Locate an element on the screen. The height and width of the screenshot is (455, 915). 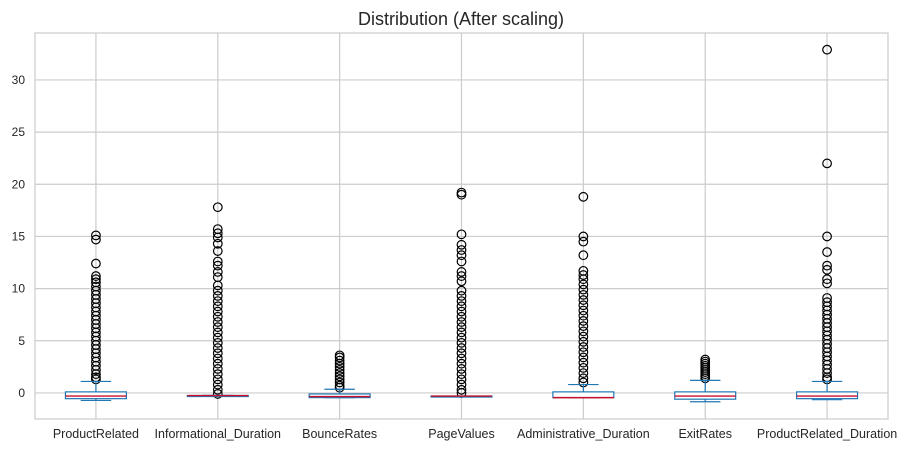
chart-title: Distribution (After scaling) is located at coordinates (461, 19).